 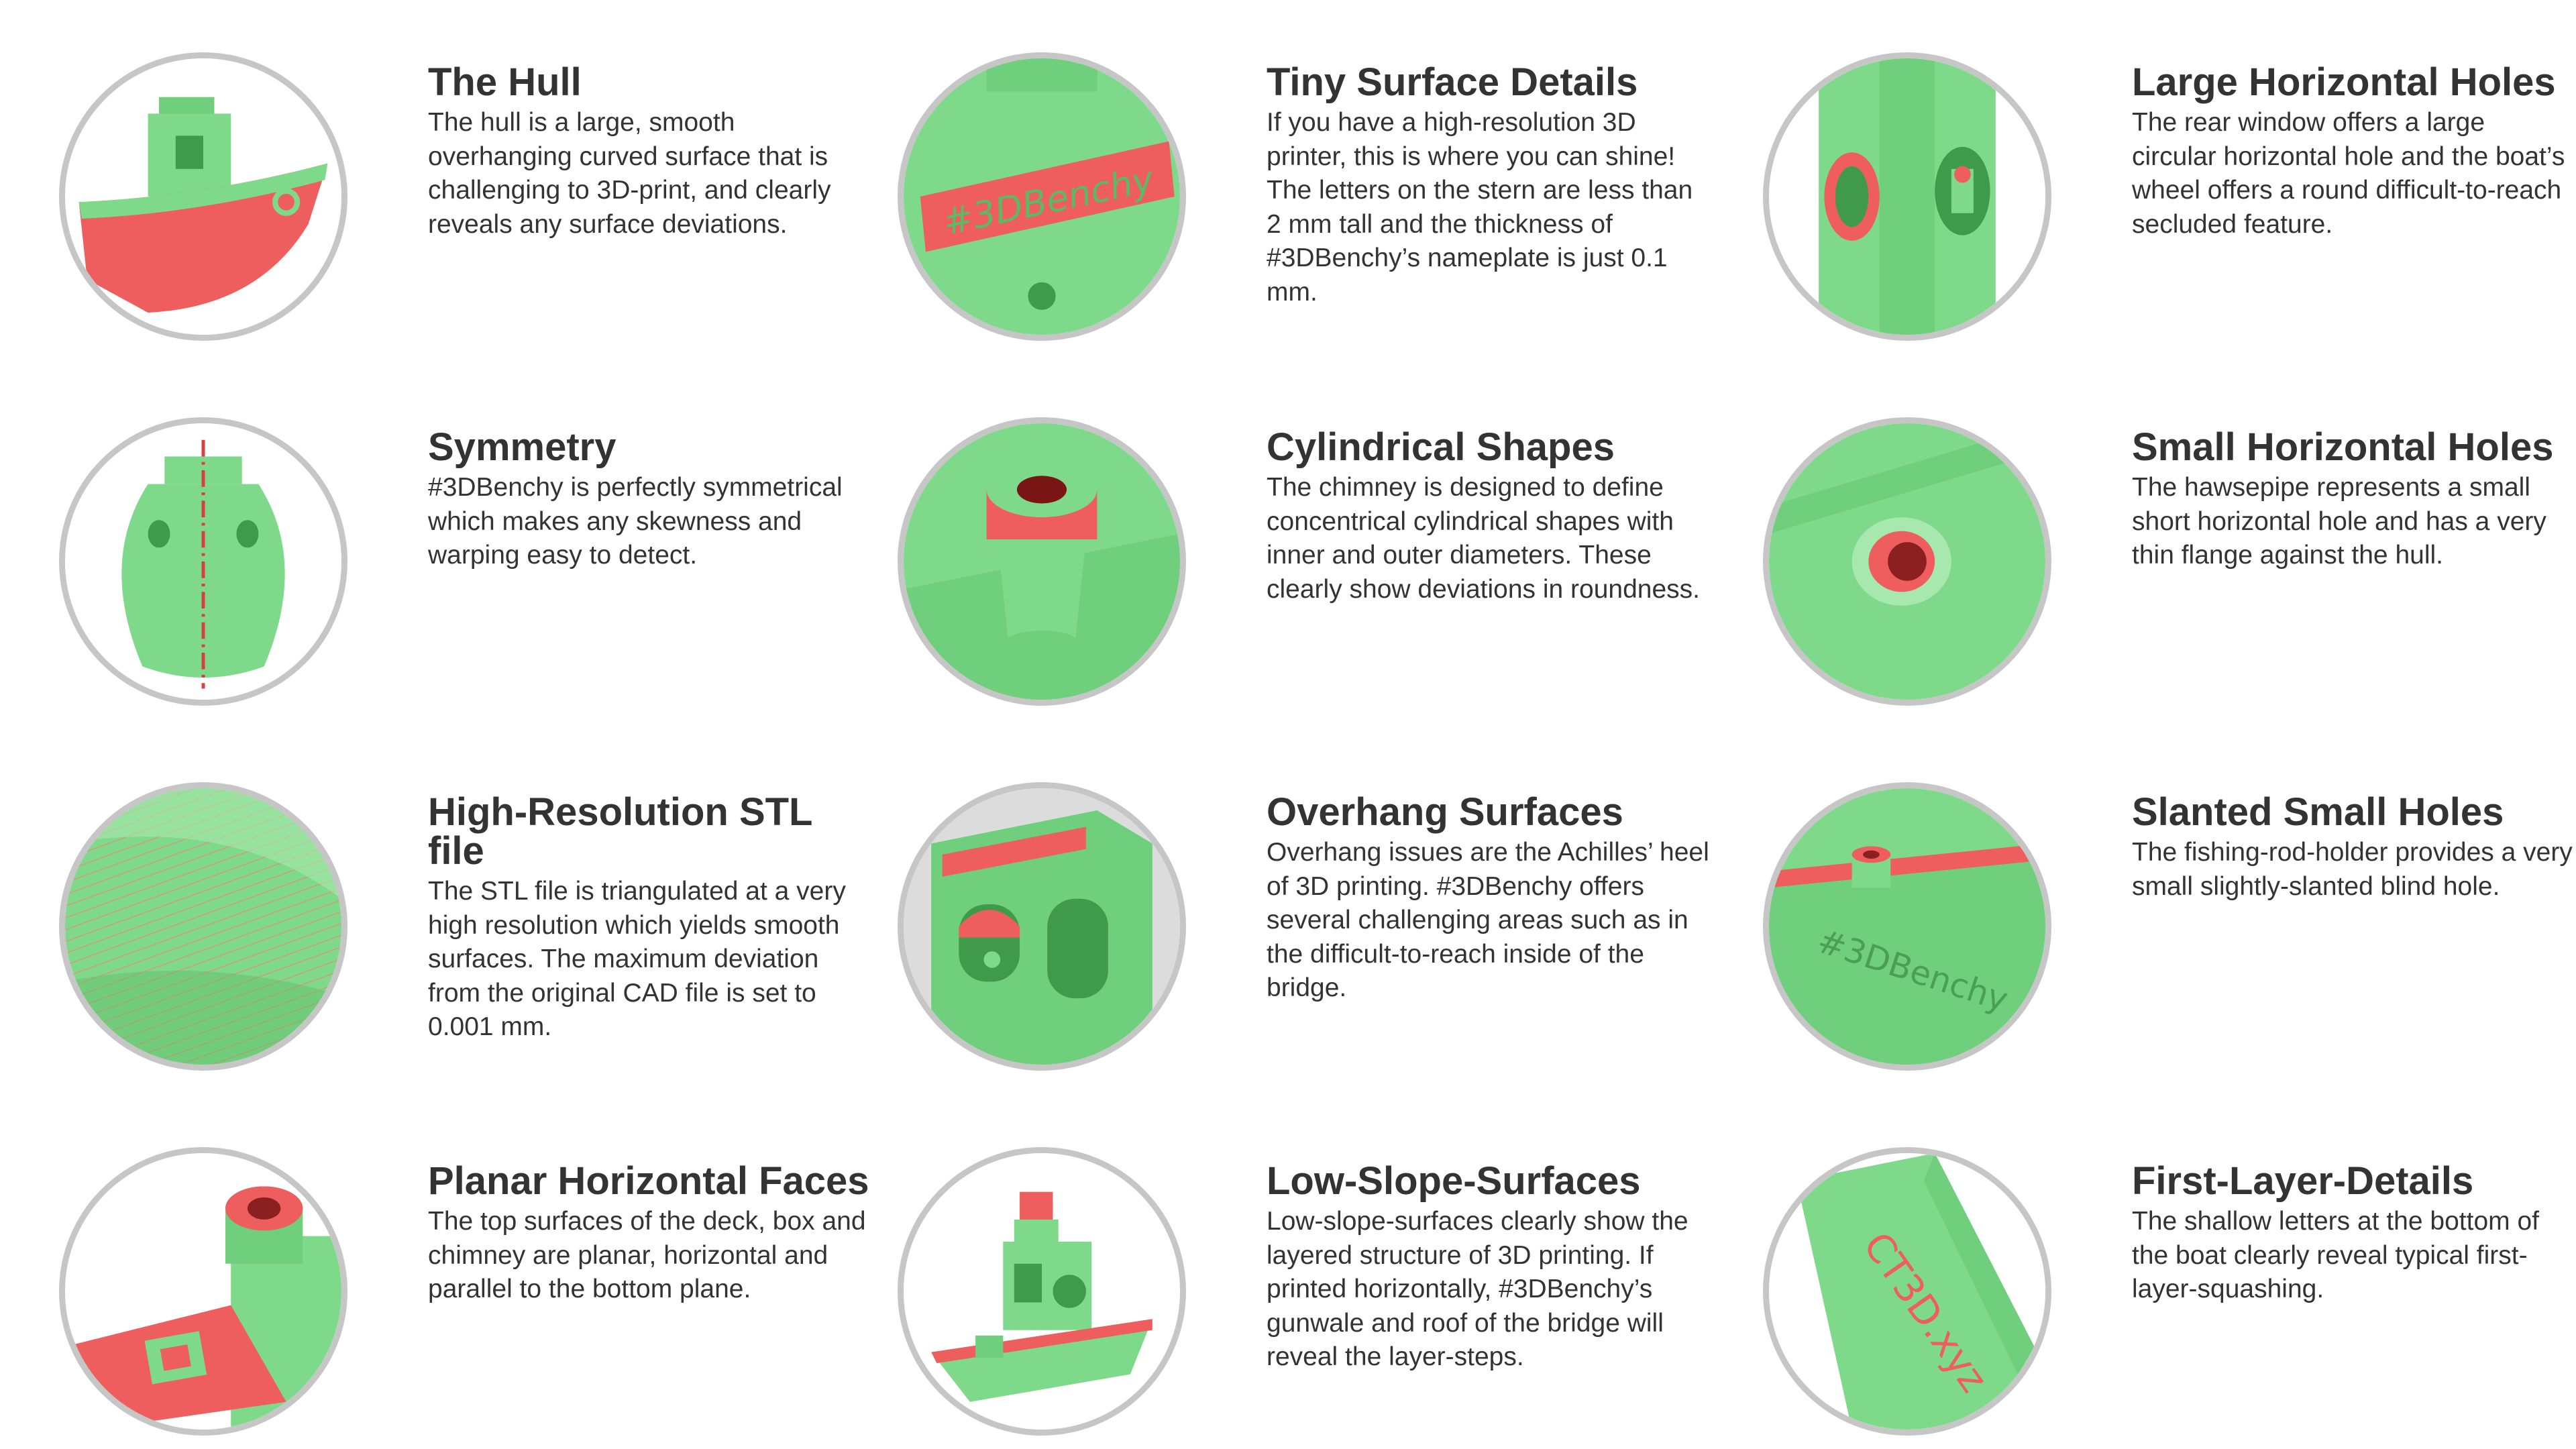 What do you see at coordinates (2303, 1181) in the screenshot?
I see `feature-title: First-Layer-Details` at bounding box center [2303, 1181].